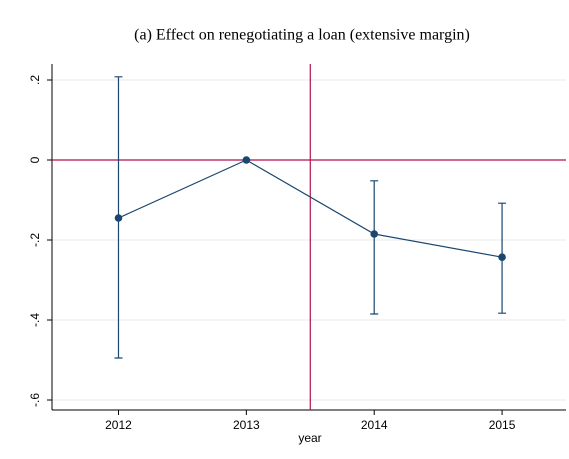 The height and width of the screenshot is (459, 569). Describe the element at coordinates (502, 425) in the screenshot. I see `x-tick-label: 2015` at that location.